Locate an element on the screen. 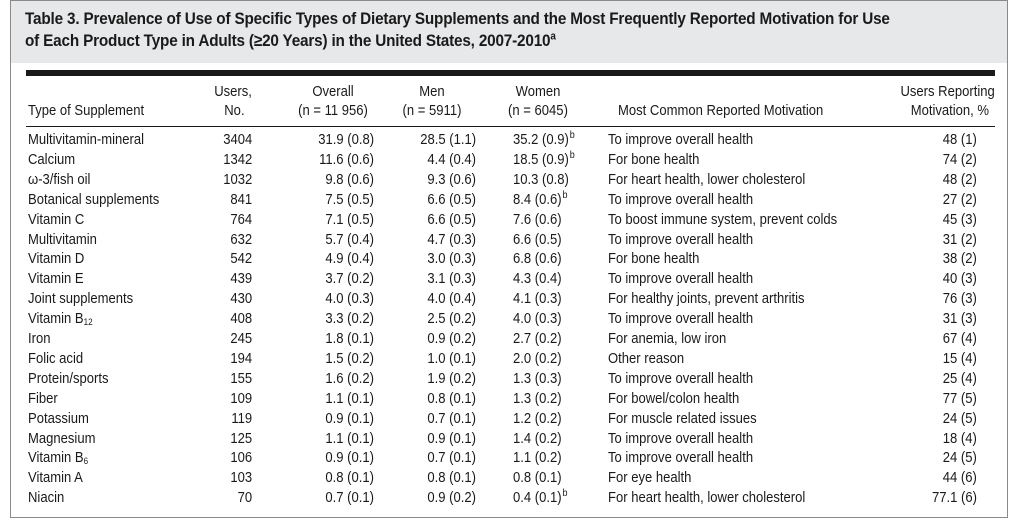  motivation-pct: 74 (2) is located at coordinates (959, 160).